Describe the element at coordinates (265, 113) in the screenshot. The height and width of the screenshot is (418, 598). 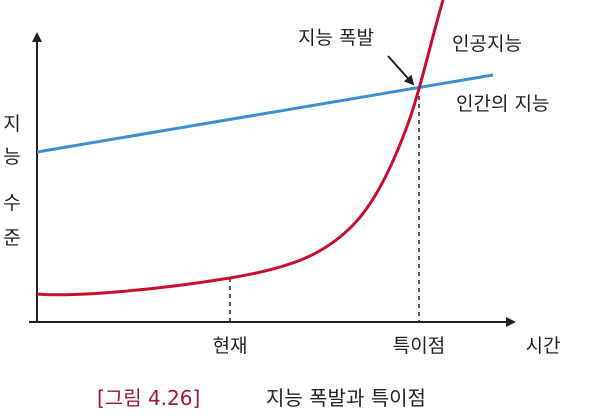
I see `series-human-line` at that location.